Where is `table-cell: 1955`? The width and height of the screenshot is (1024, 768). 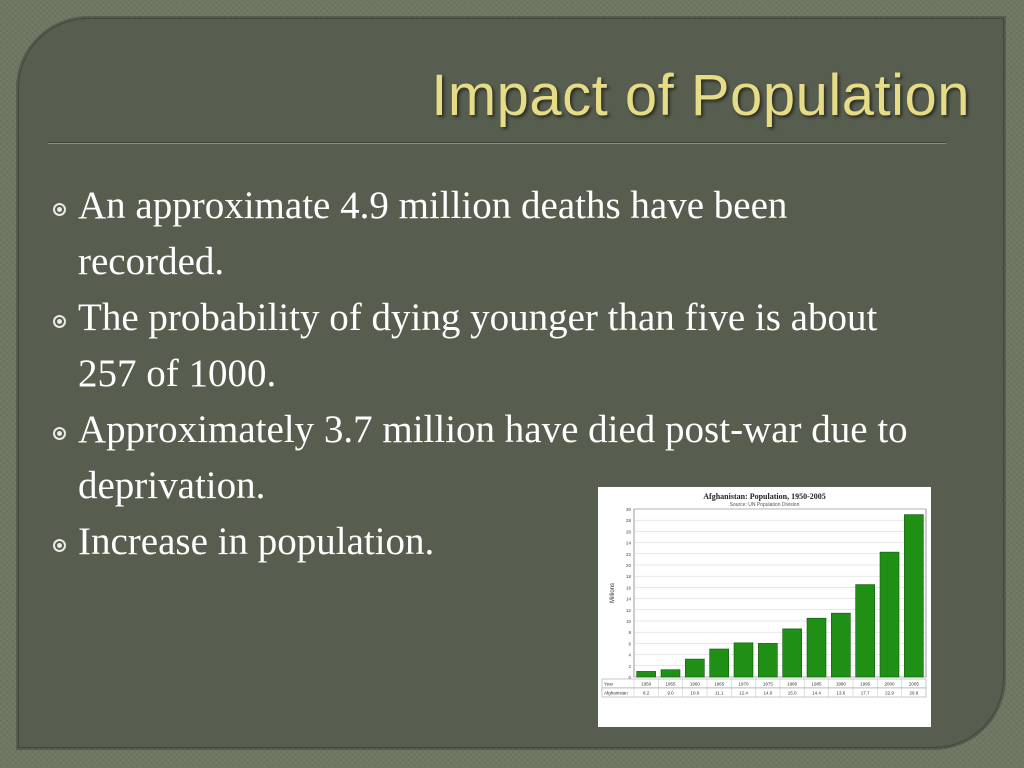
table-cell: 1955 is located at coordinates (670, 684).